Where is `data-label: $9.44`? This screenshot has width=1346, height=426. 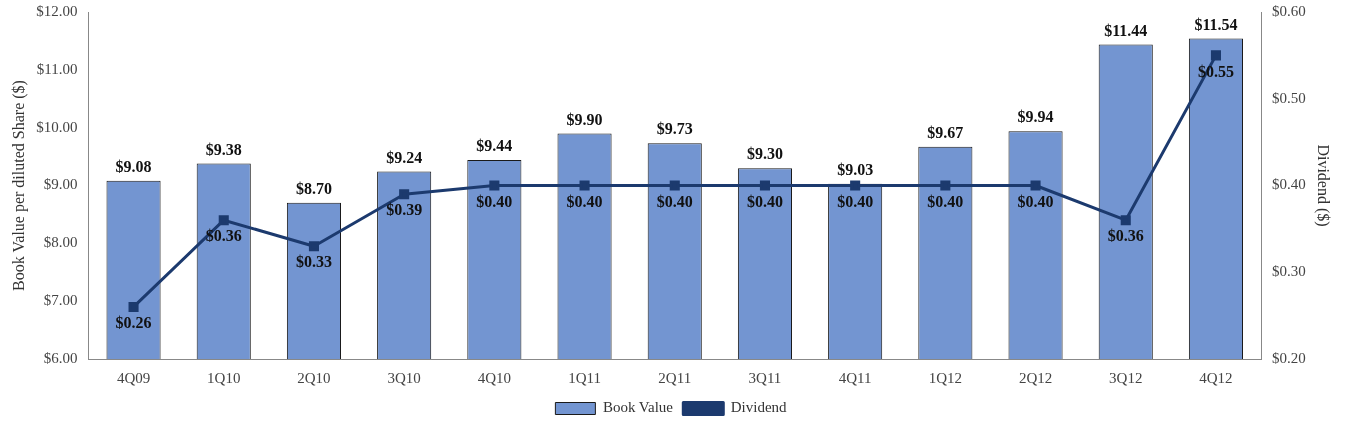
data-label: $9.44 is located at coordinates (494, 146).